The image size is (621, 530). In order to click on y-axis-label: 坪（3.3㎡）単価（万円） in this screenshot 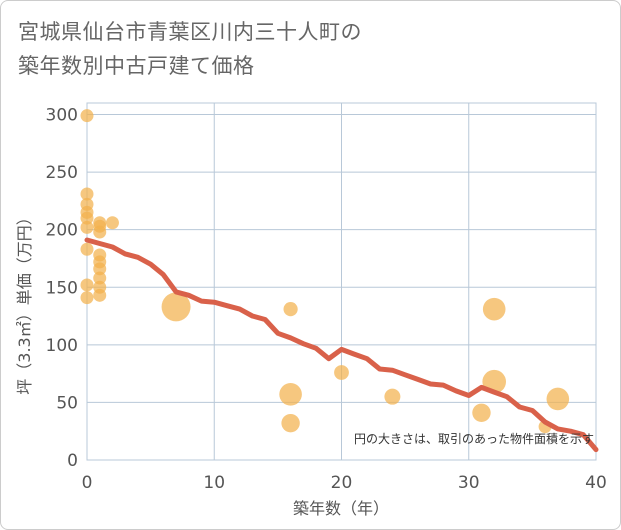, I will do `click(24, 301)`.